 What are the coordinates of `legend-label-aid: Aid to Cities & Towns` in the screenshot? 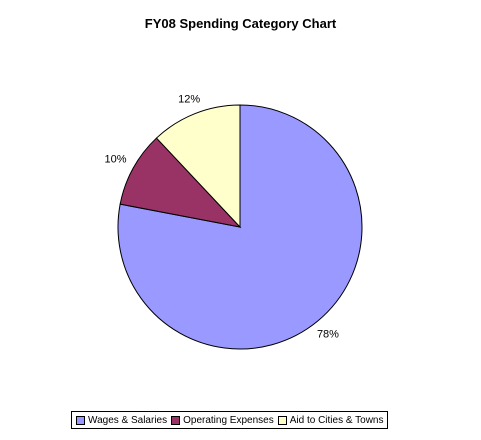 It's located at (336, 420).